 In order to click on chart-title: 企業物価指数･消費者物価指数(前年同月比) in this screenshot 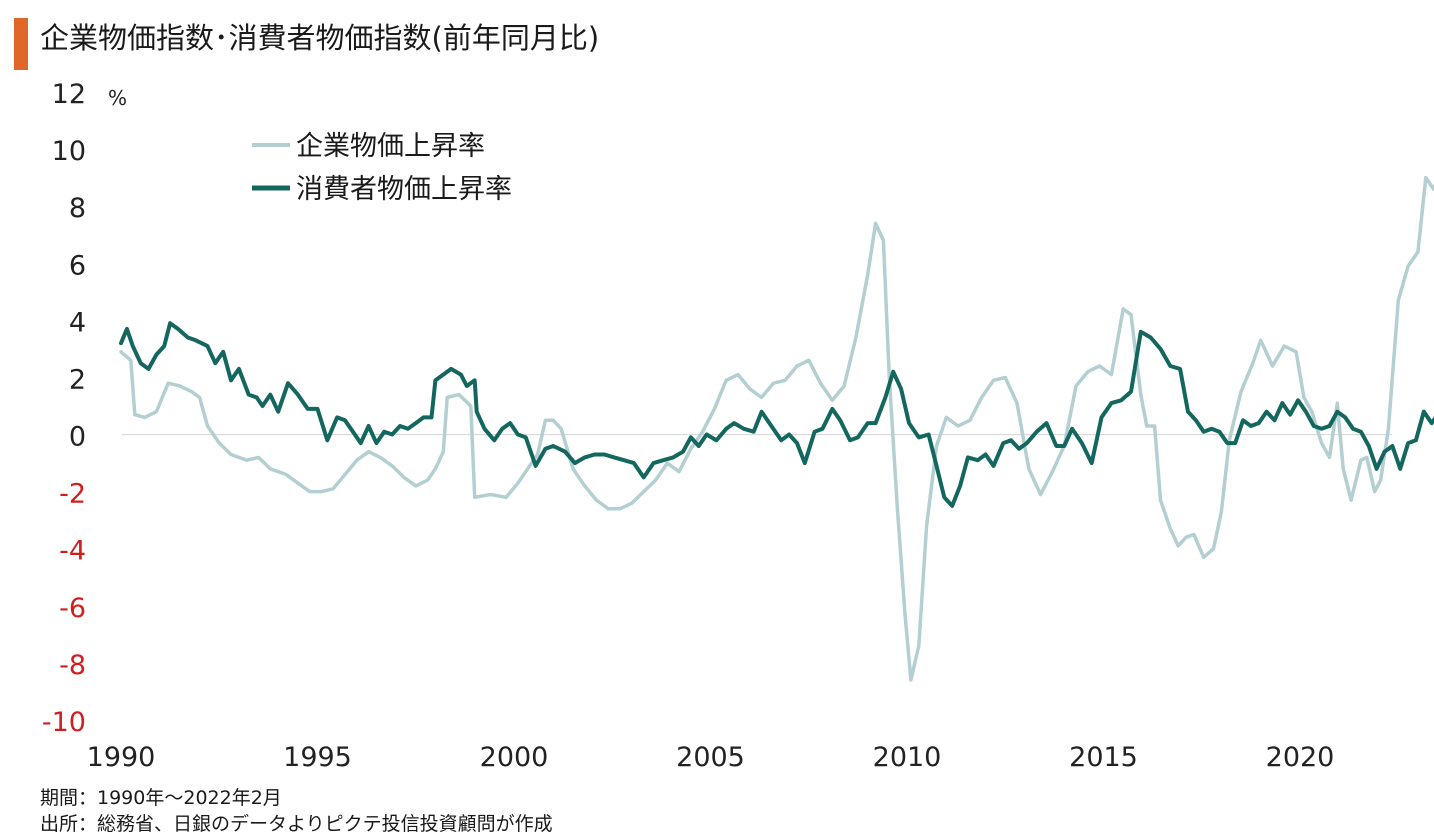, I will do `click(320, 38)`.